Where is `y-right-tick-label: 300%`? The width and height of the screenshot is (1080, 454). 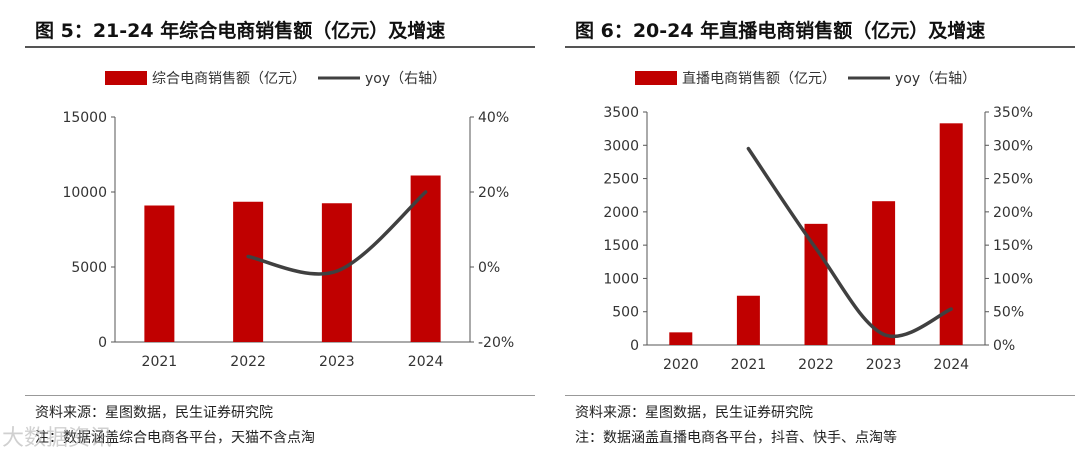 y-right-tick-label: 300% is located at coordinates (1013, 146).